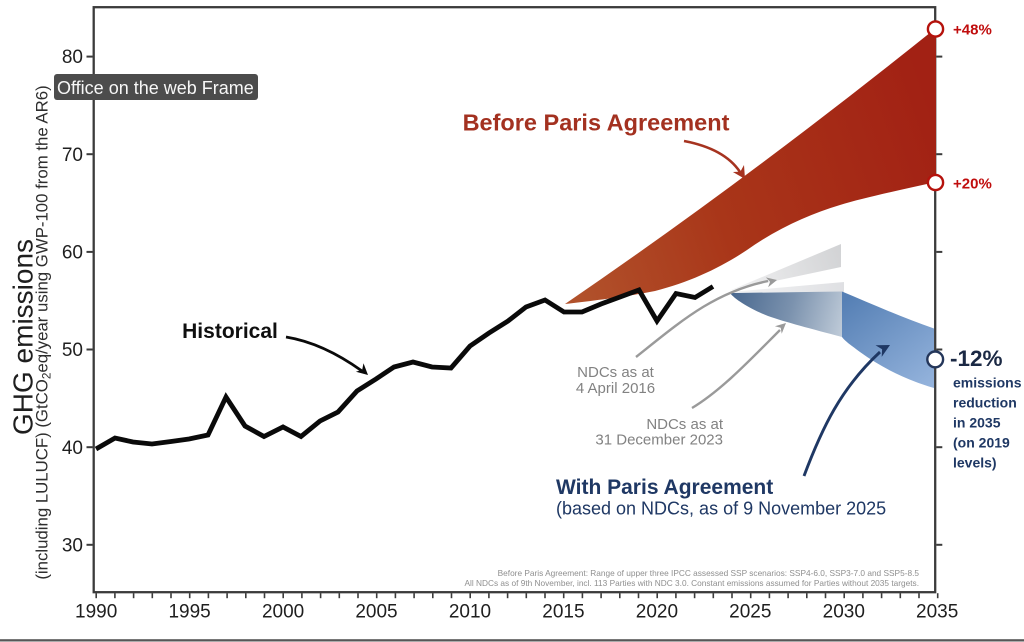 The height and width of the screenshot is (642, 1024). Describe the element at coordinates (72, 448) in the screenshot. I see `svg-text: 40` at that location.